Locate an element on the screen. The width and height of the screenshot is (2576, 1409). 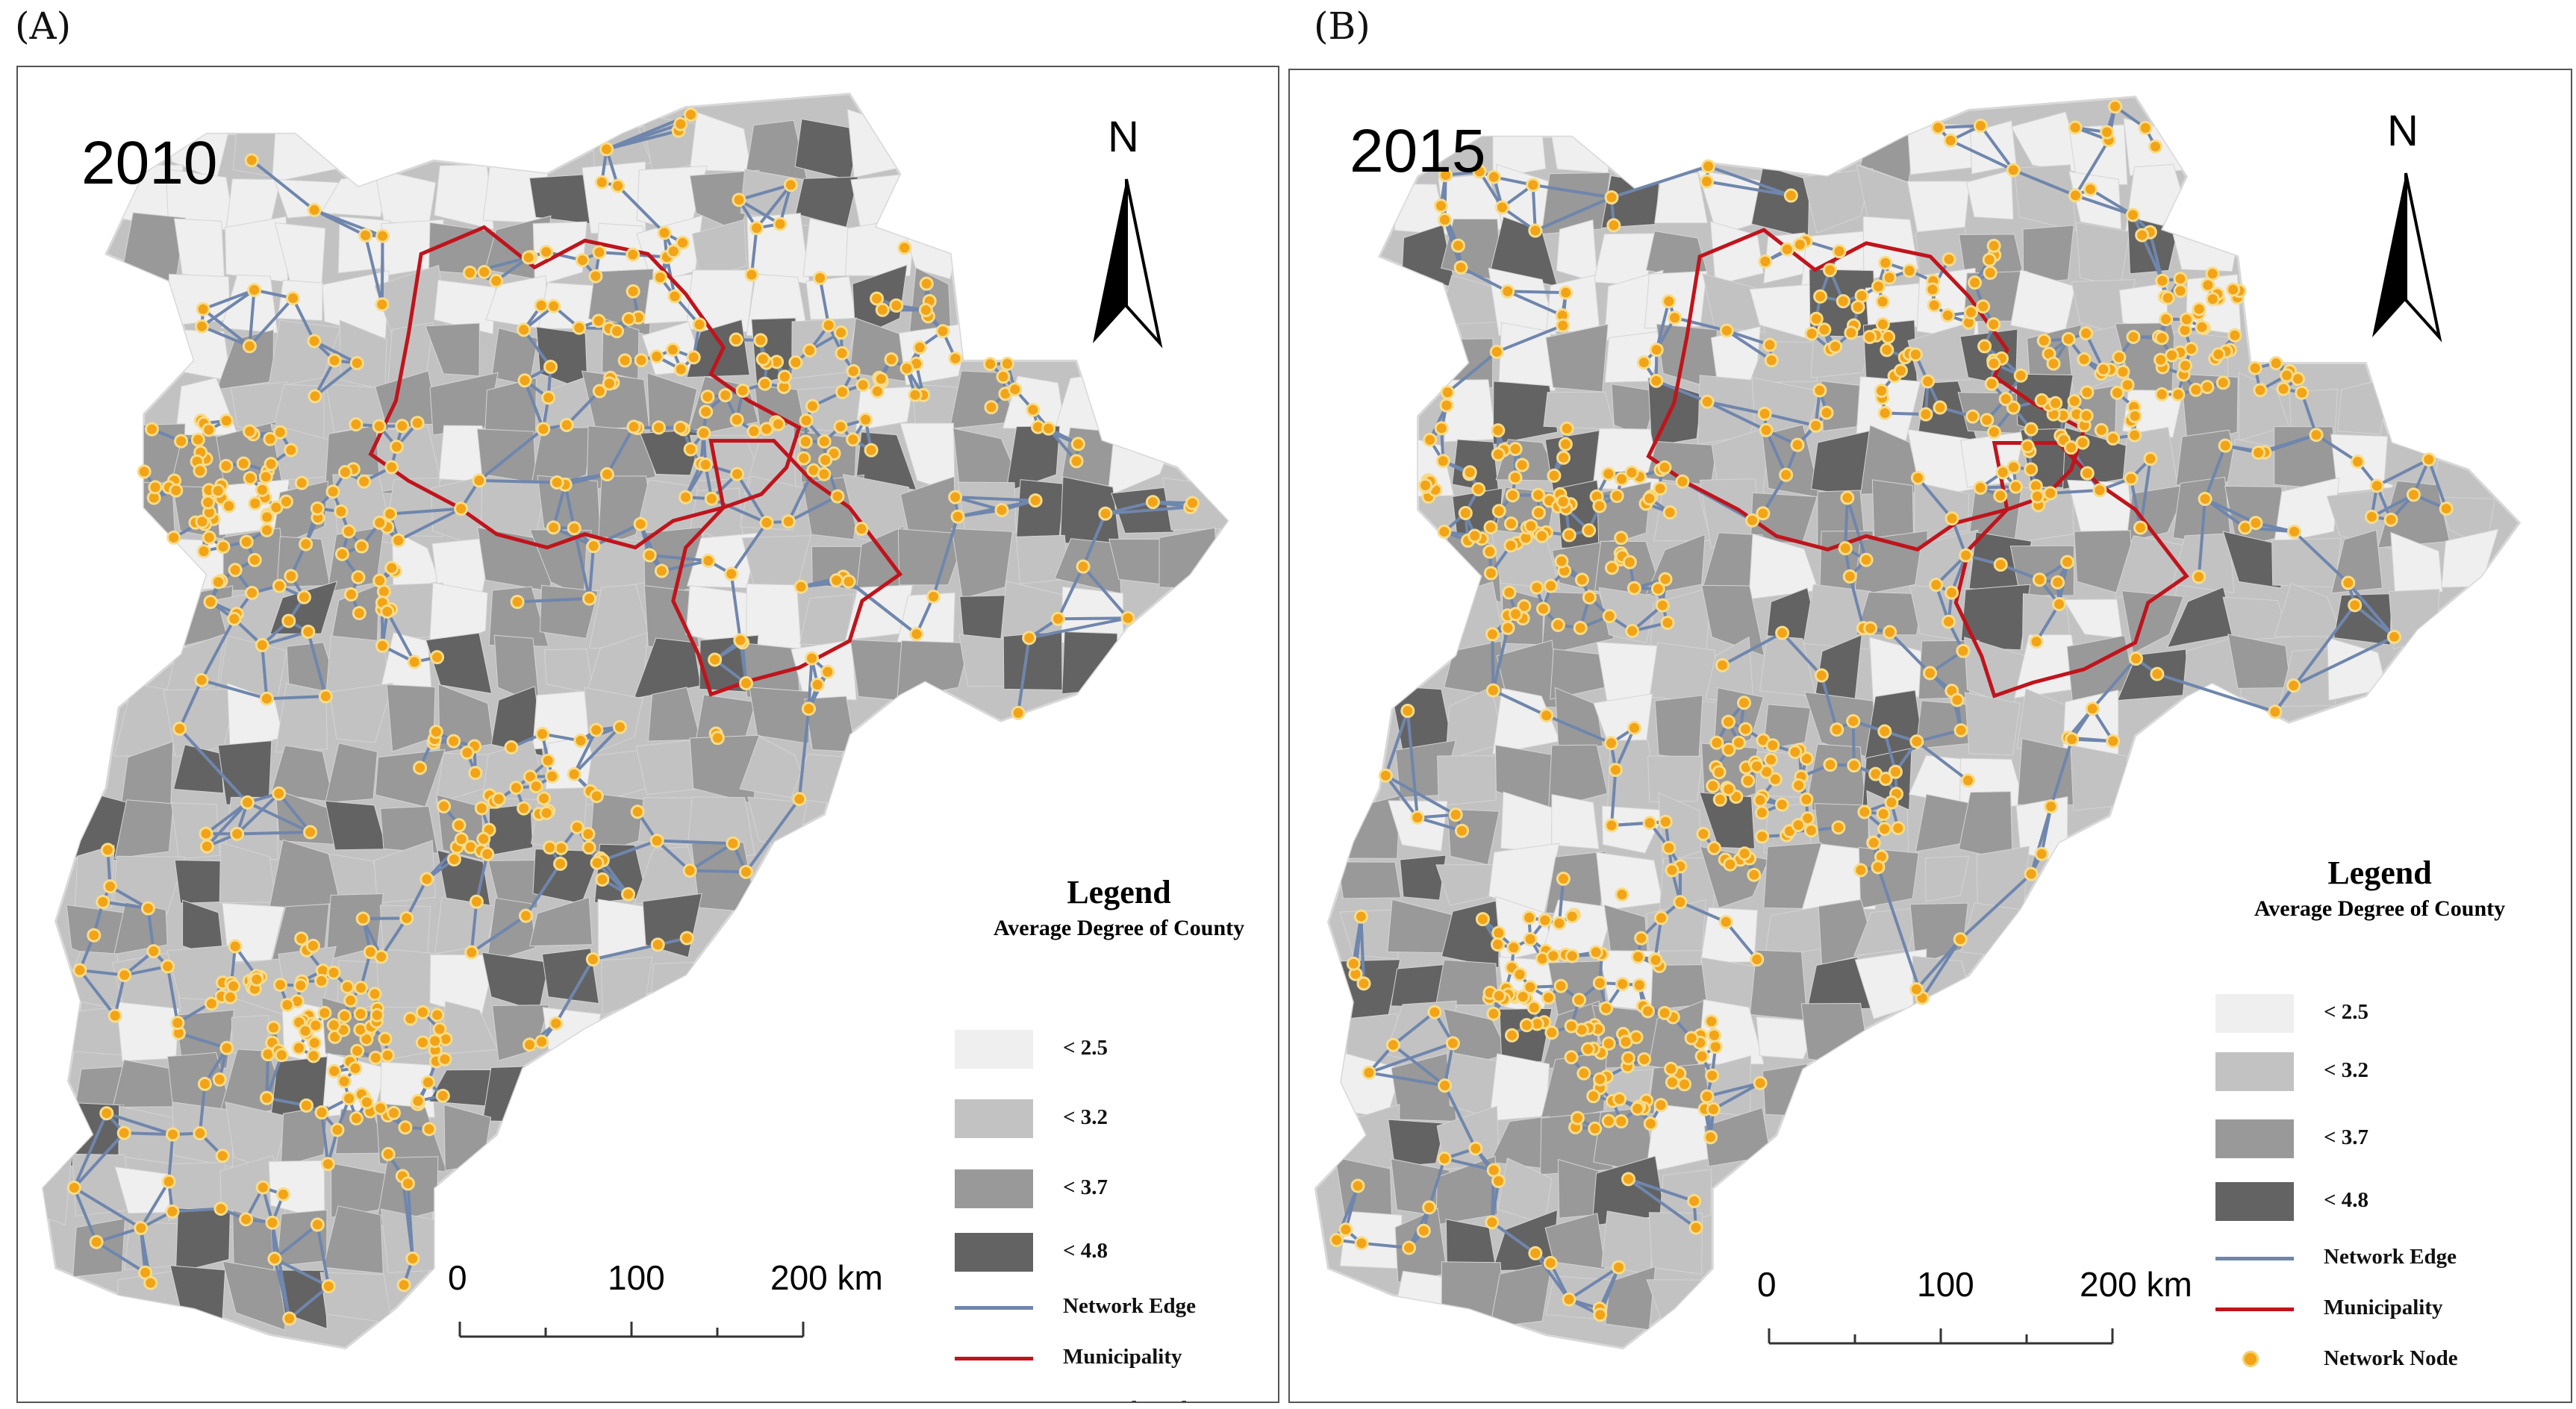
scale-tick-200: 200 km is located at coordinates (826, 1277).